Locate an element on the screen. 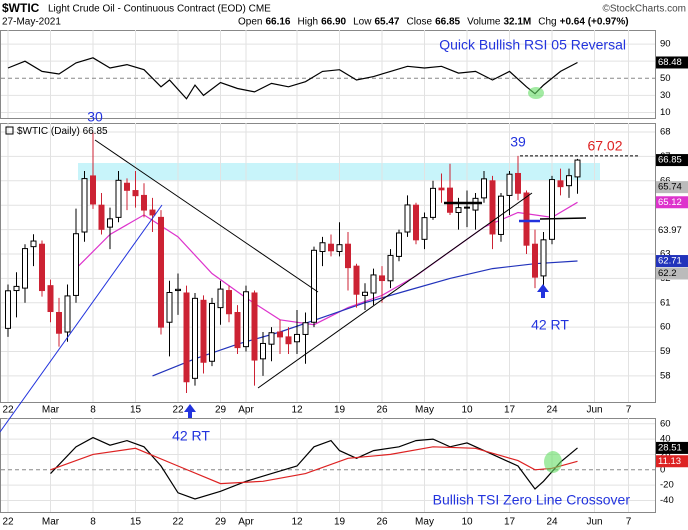  trendline is located at coordinates (206, 216).